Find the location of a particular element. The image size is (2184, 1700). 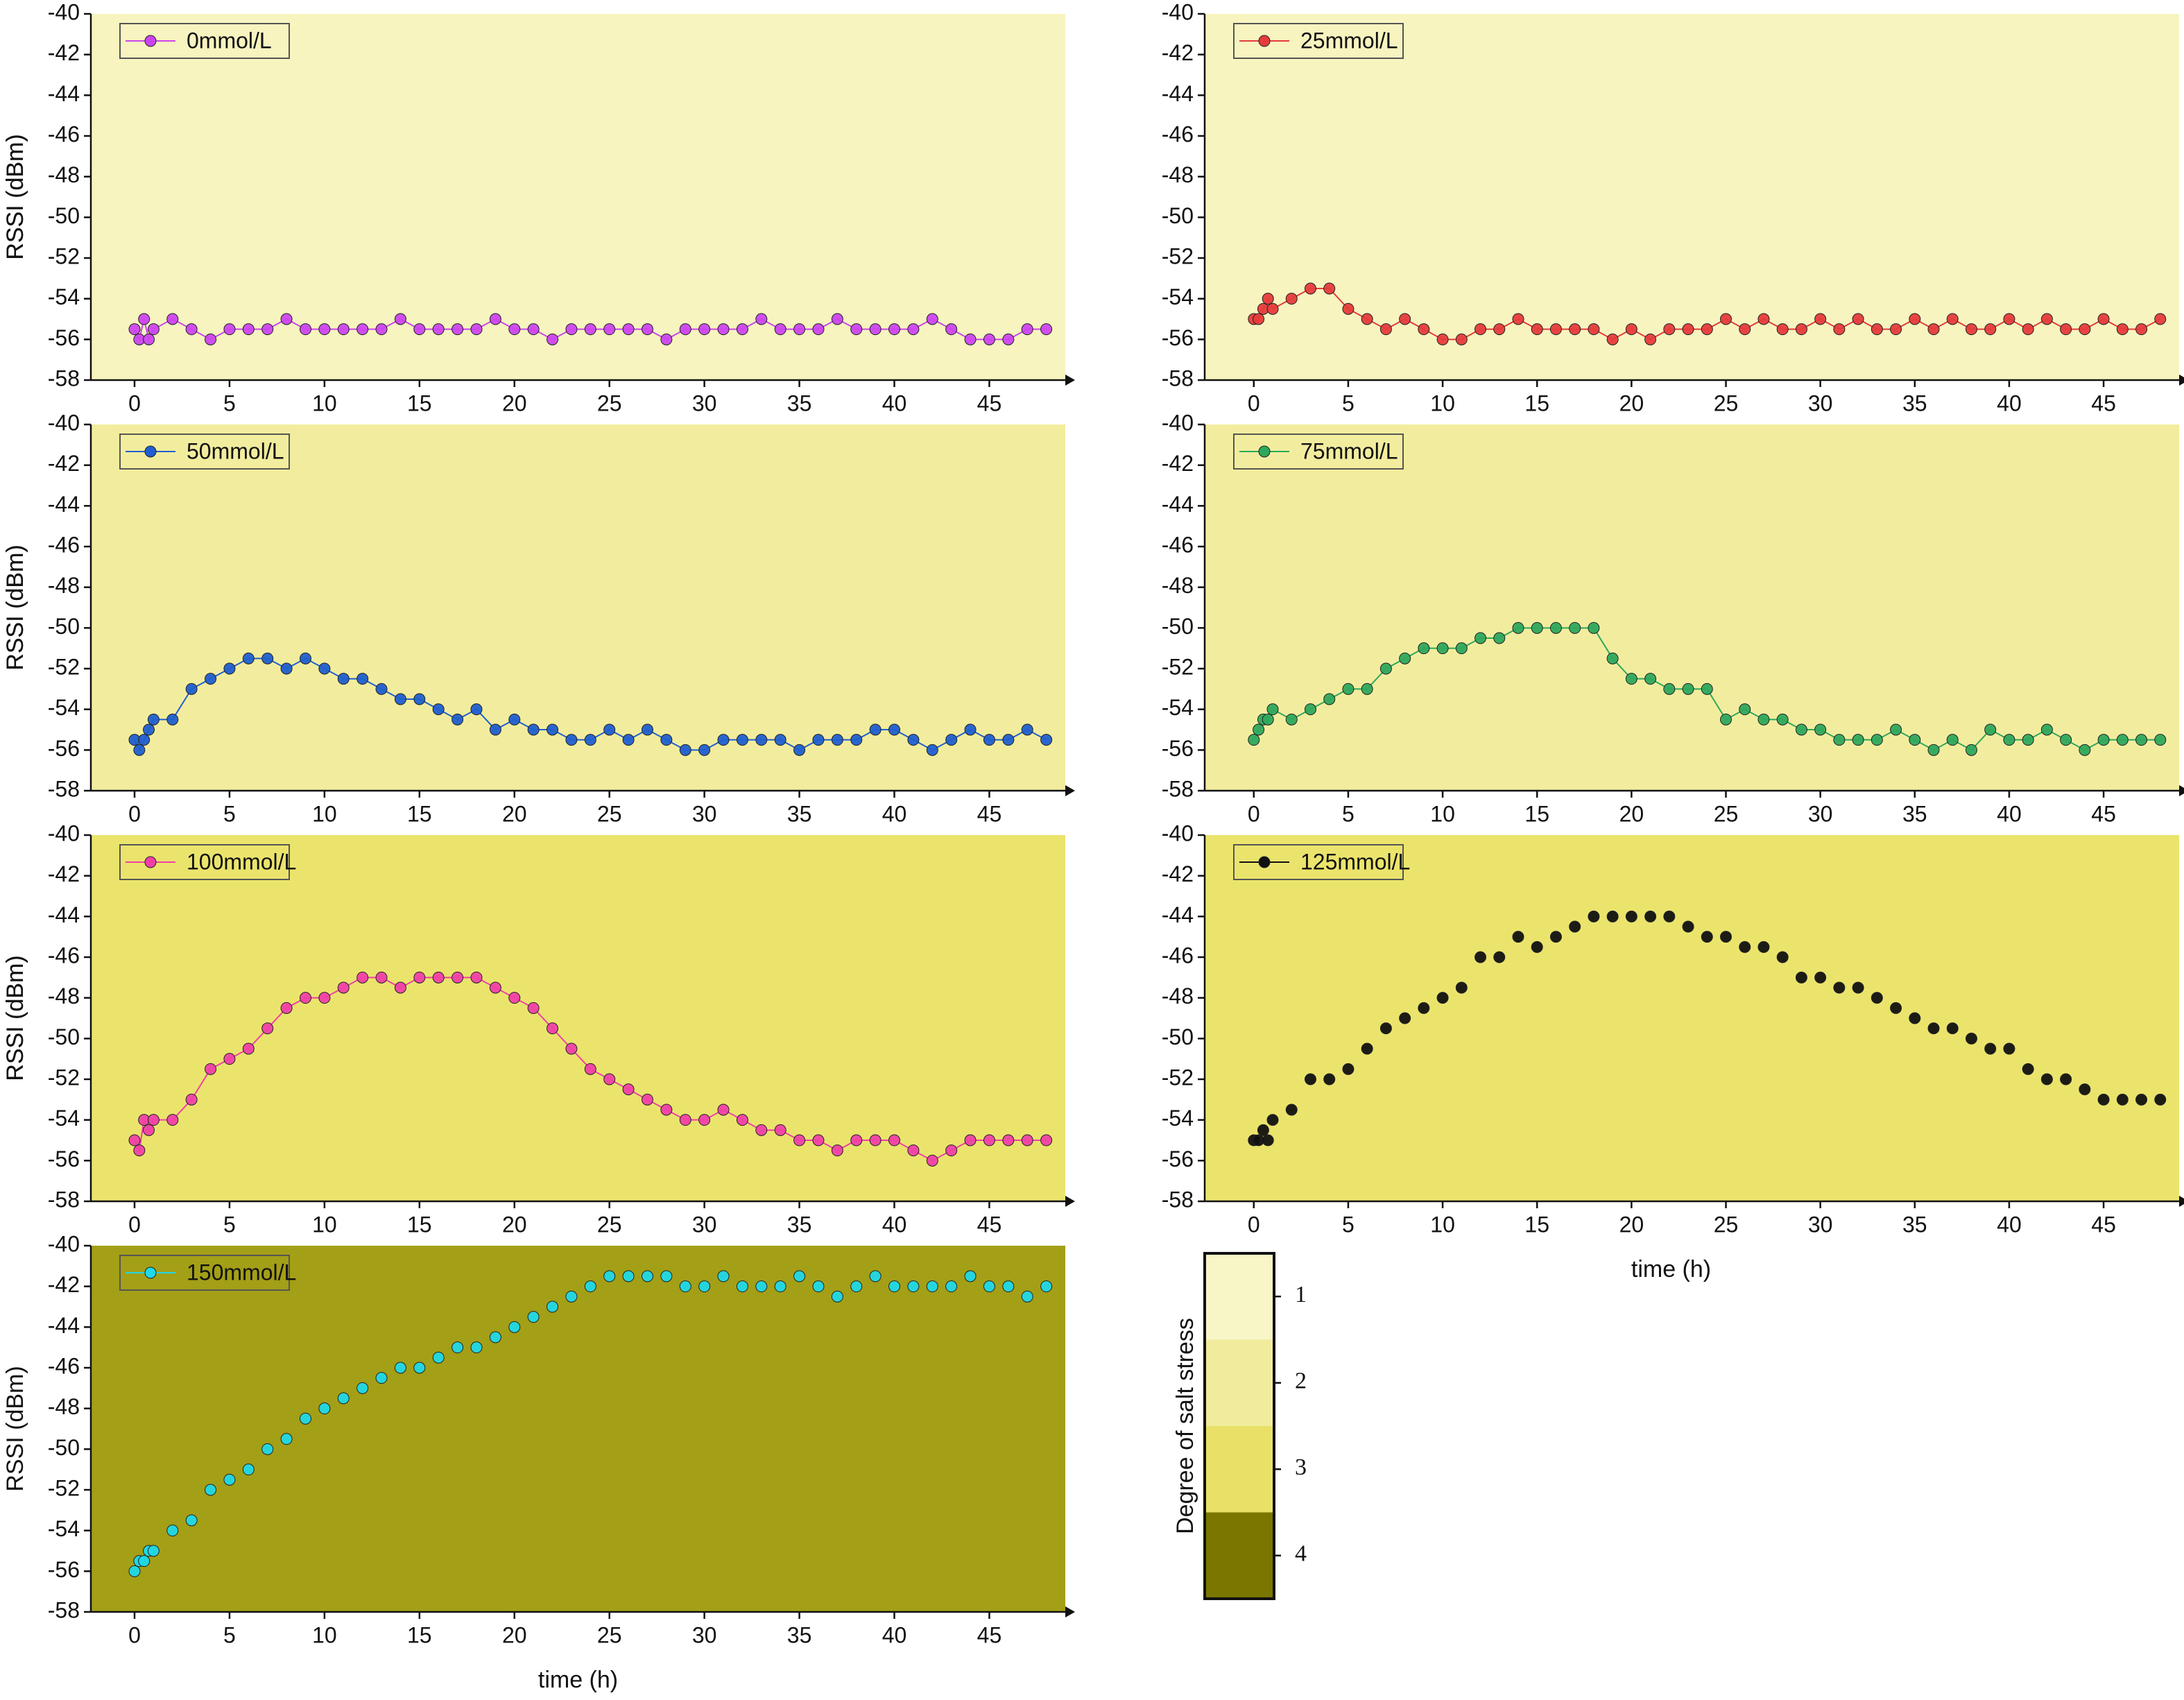

legend-label: 100mmol/L is located at coordinates (241, 861).